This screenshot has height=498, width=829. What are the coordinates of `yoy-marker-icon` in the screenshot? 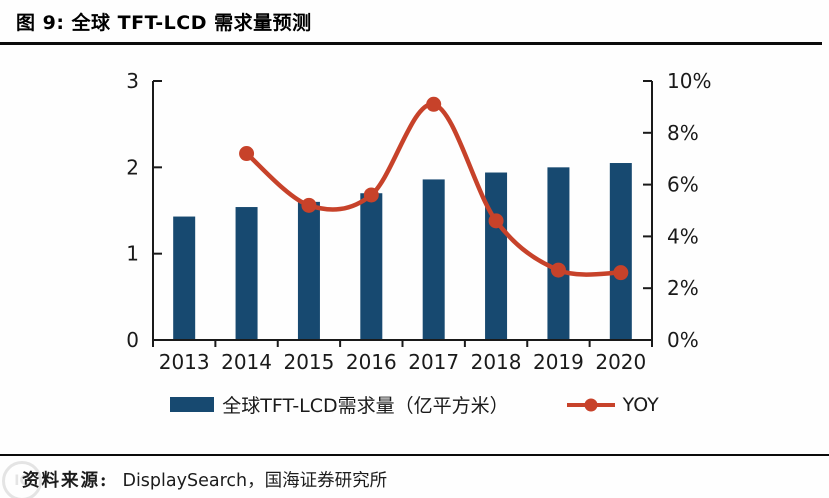 It's located at (591, 404).